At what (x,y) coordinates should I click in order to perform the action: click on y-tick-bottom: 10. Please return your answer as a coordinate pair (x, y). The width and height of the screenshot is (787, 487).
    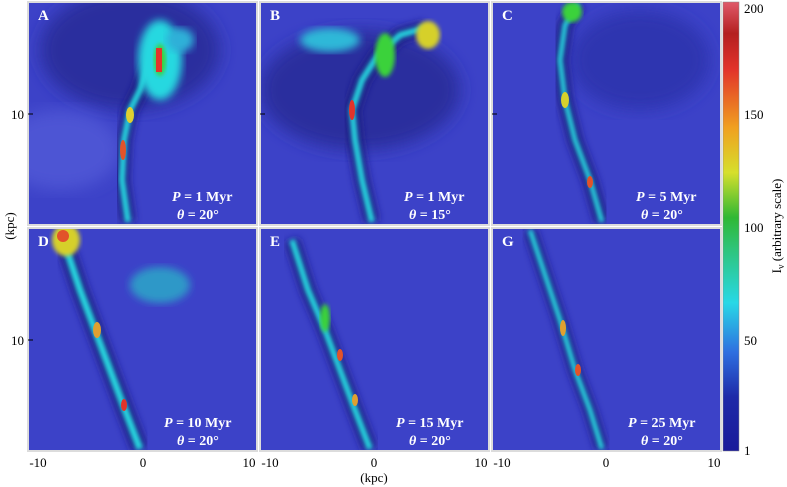
    Looking at the image, I should click on (17, 340).